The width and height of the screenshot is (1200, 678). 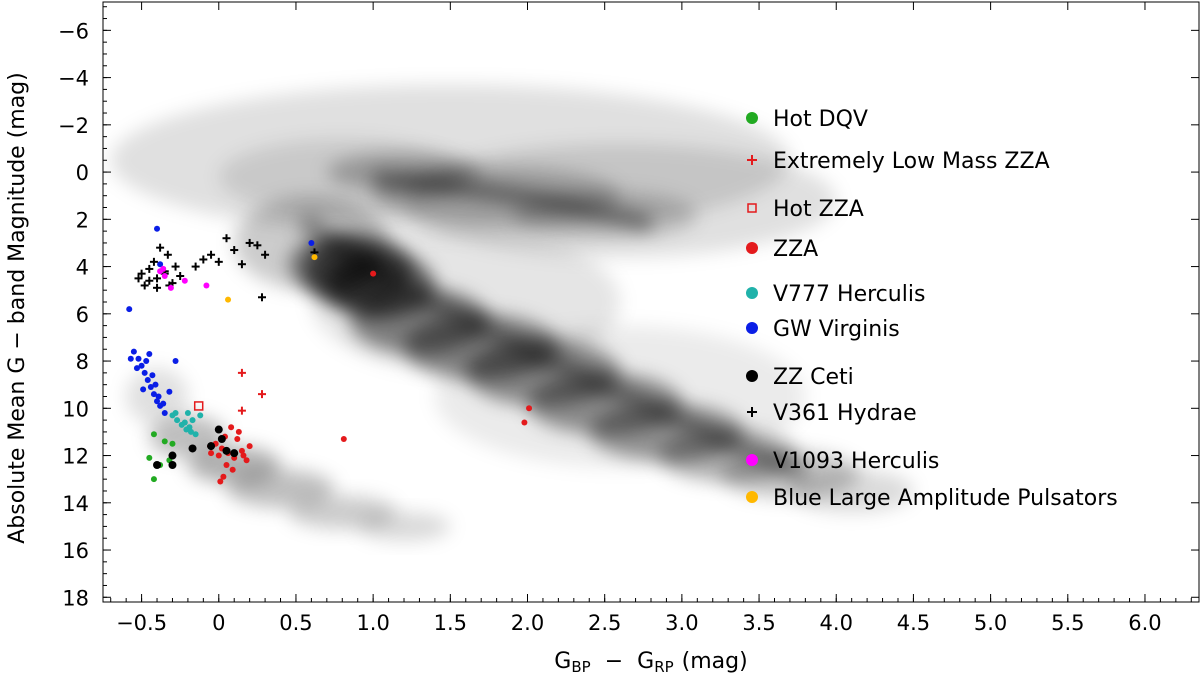 What do you see at coordinates (75, 598) in the screenshot?
I see `y-tick-label: 18` at bounding box center [75, 598].